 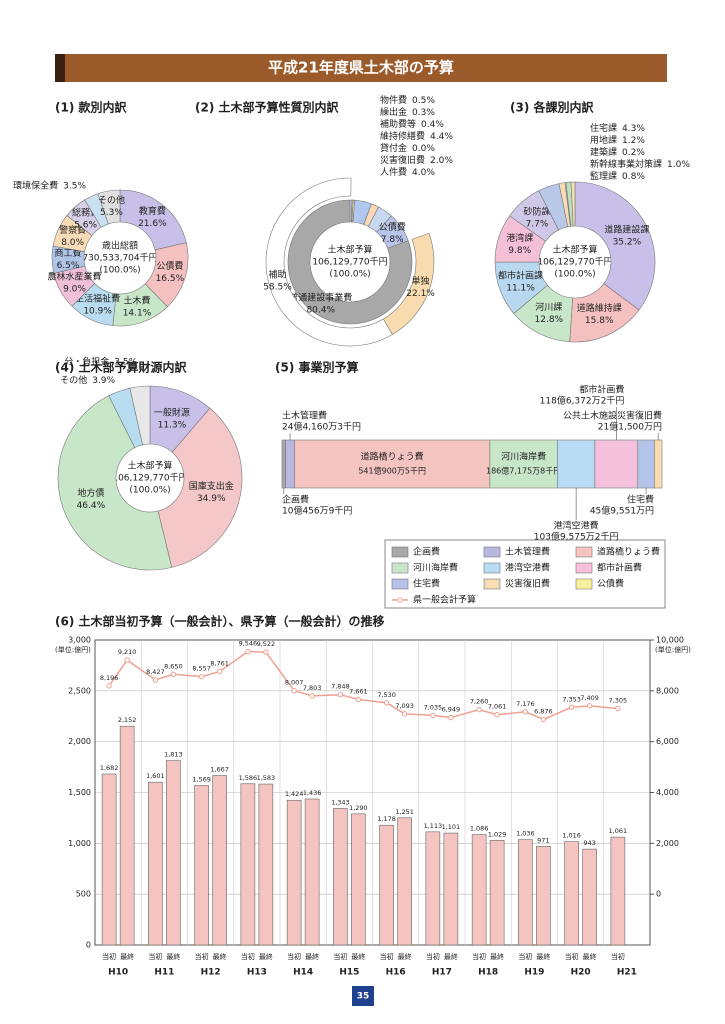 What do you see at coordinates (393, 148) in the screenshot?
I see `segment-name: 貸付金` at bounding box center [393, 148].